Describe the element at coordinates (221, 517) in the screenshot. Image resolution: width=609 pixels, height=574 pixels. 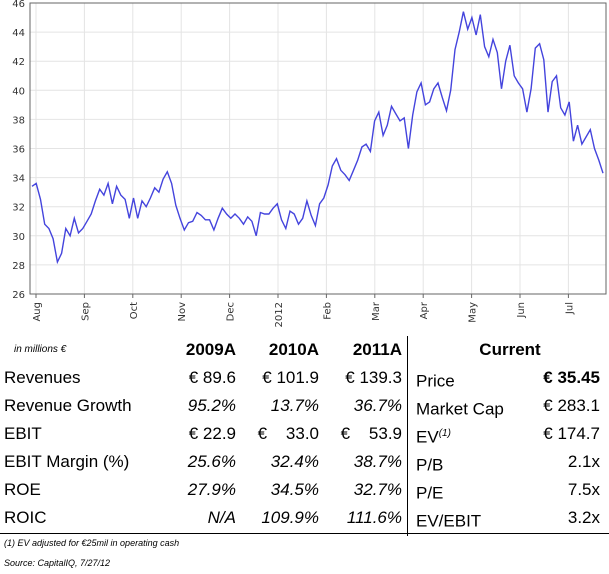
I see `value-2009a: N/A` at that location.